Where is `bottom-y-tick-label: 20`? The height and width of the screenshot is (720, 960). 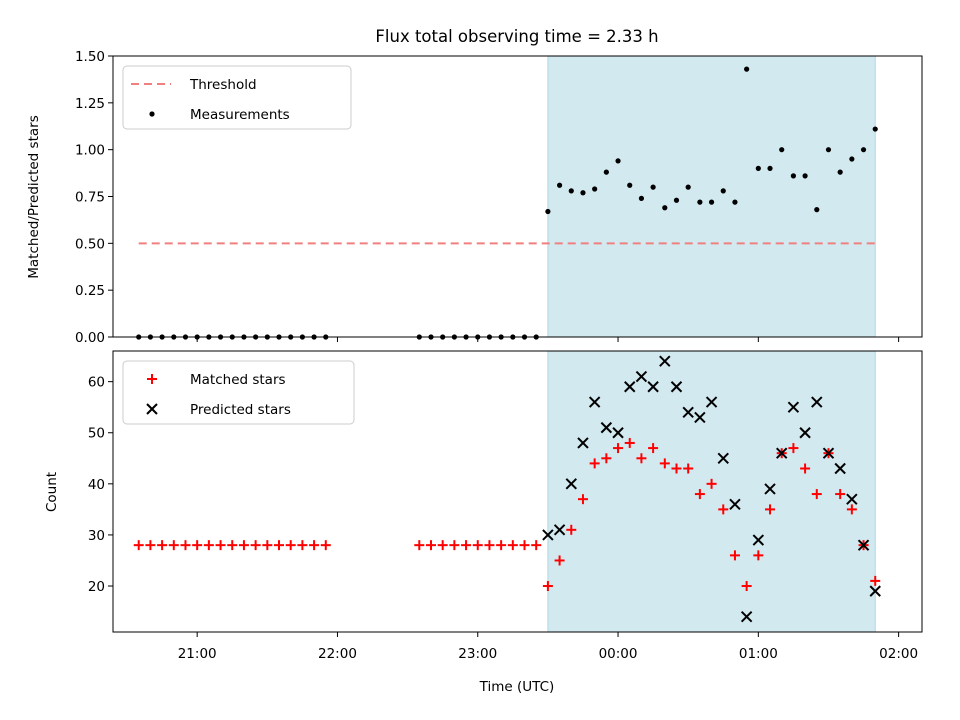
bottom-y-tick-label: 20 is located at coordinates (96, 587).